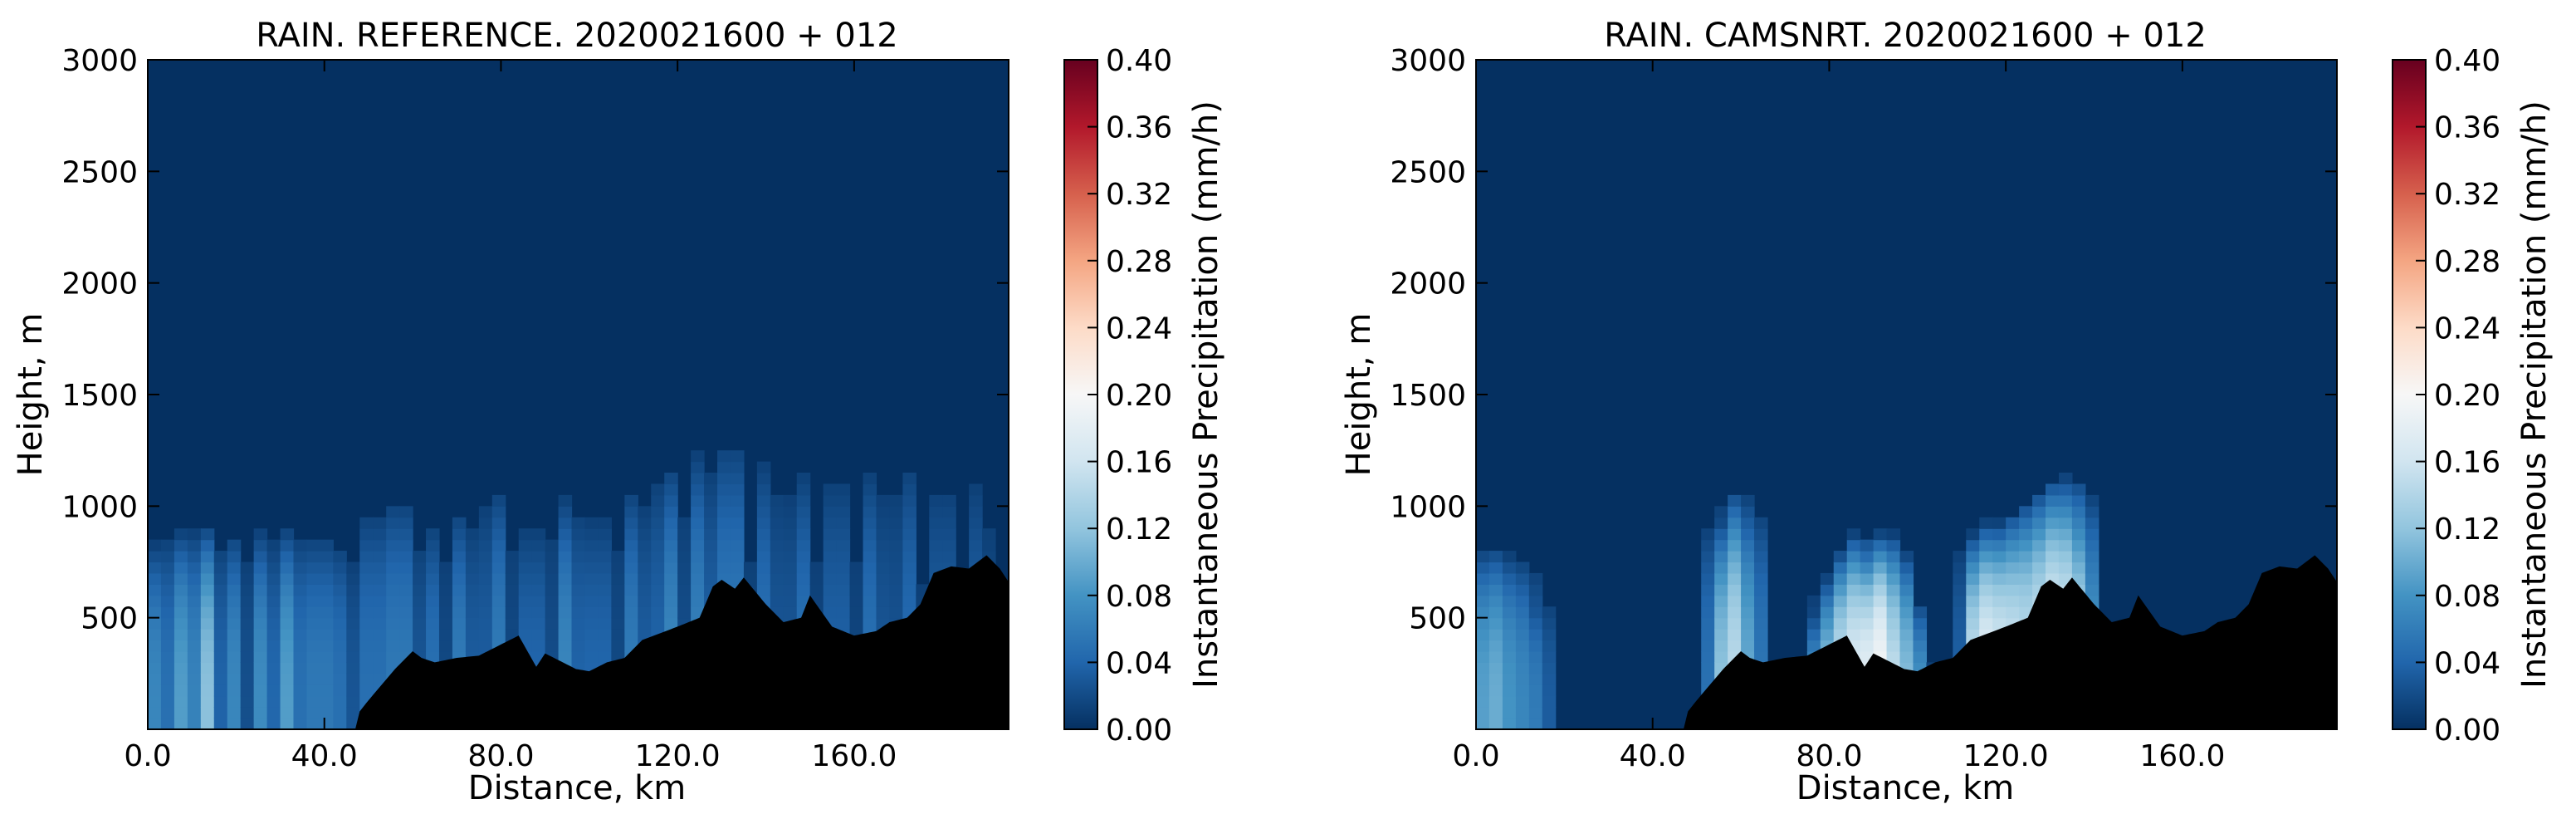  I want to click on chart-title: RAIN. REFERENCE. 2020021600 + 012, so click(576, 36).